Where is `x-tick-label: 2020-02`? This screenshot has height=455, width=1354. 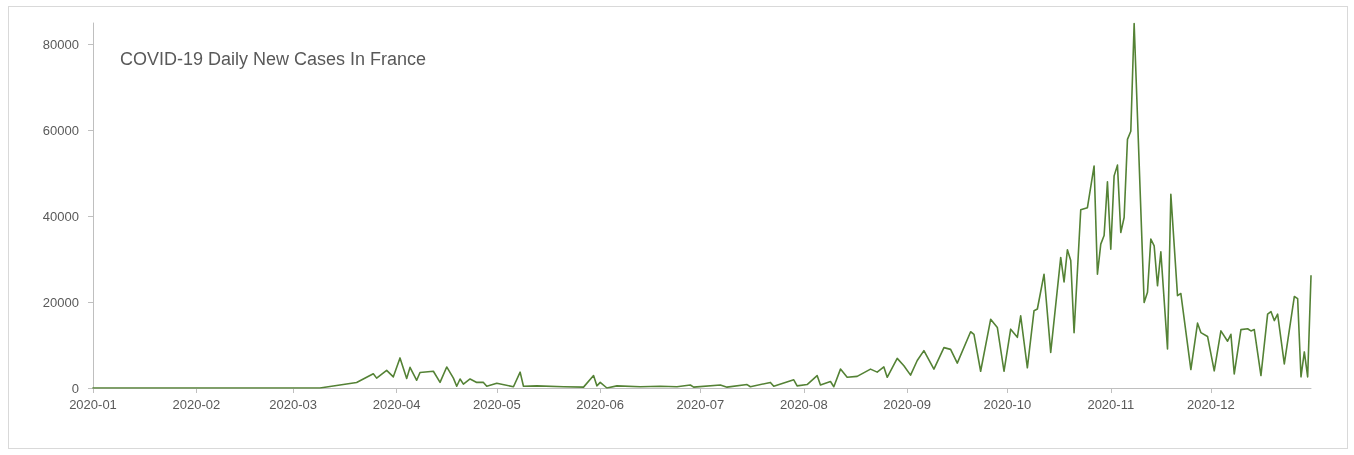
x-tick-label: 2020-02 is located at coordinates (196, 404).